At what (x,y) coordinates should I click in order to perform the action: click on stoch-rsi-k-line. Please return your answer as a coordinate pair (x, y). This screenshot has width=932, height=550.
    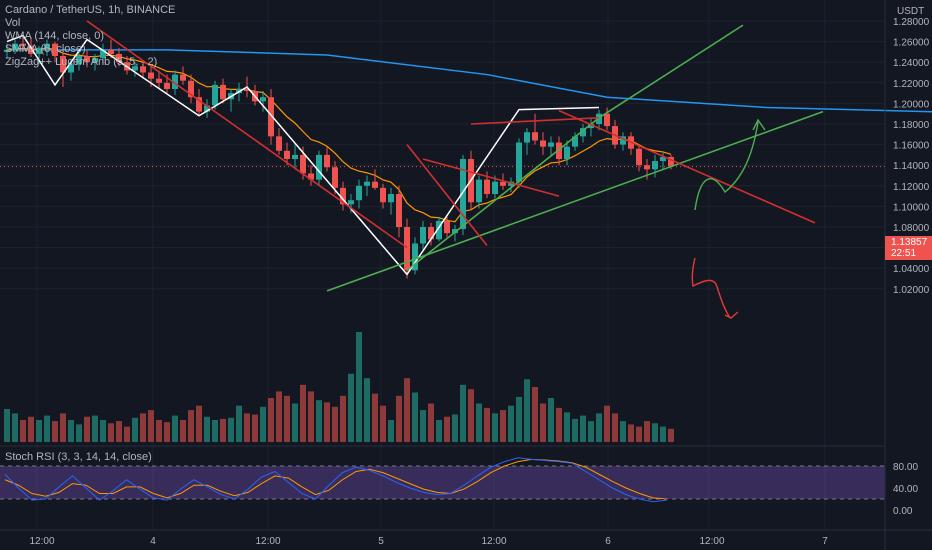
    Looking at the image, I should click on (335, 480).